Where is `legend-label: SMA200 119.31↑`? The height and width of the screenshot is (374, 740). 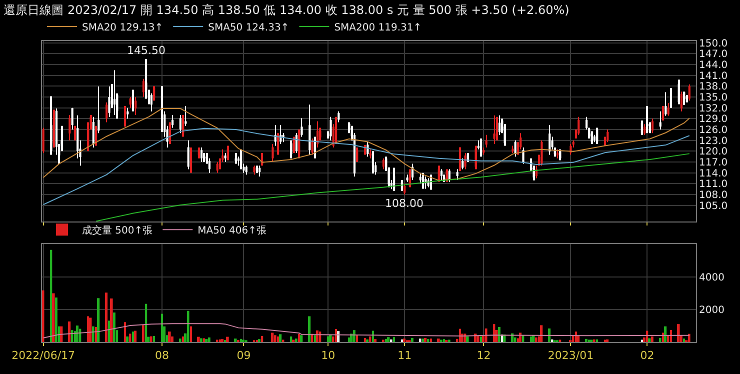
legend-label: SMA200 119.31↑ is located at coordinates (378, 28).